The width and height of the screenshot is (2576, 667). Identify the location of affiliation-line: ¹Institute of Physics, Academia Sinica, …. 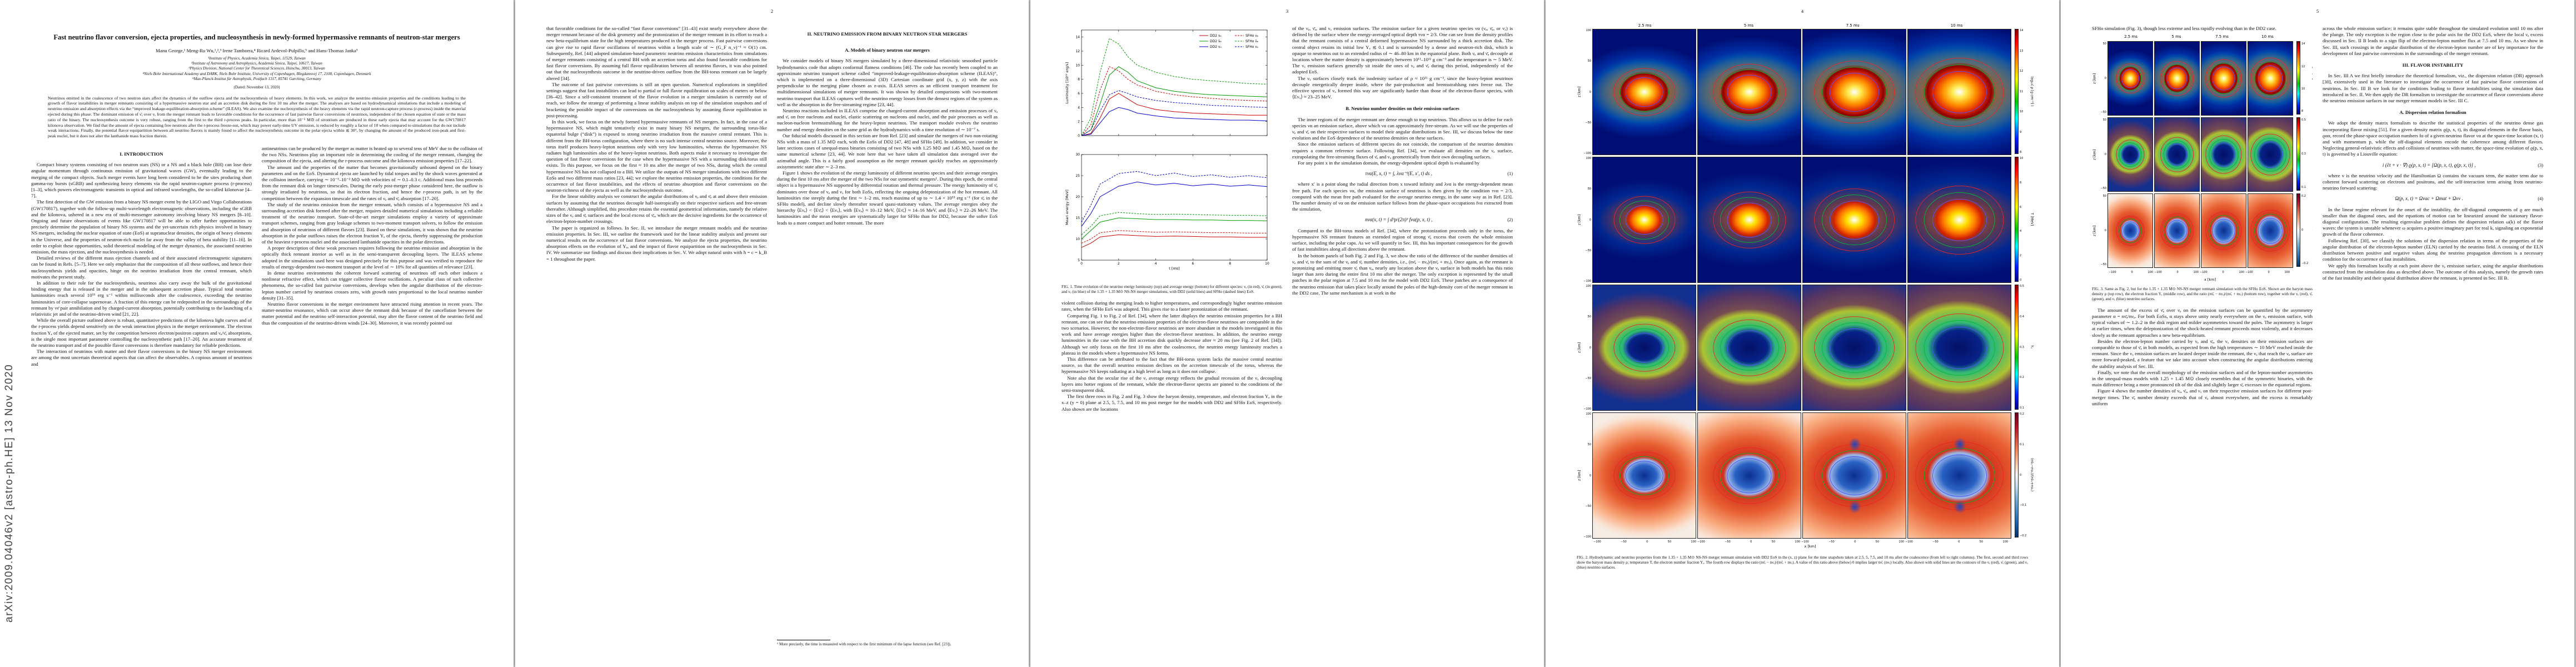
(257, 58).